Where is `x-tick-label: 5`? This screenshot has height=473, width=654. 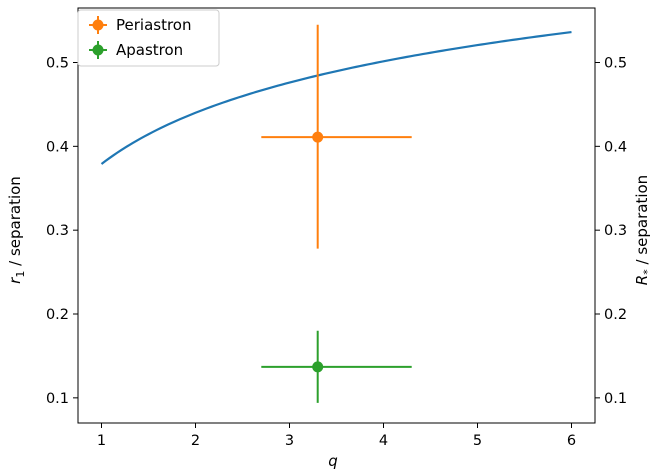
x-tick-label: 5 is located at coordinates (477, 441).